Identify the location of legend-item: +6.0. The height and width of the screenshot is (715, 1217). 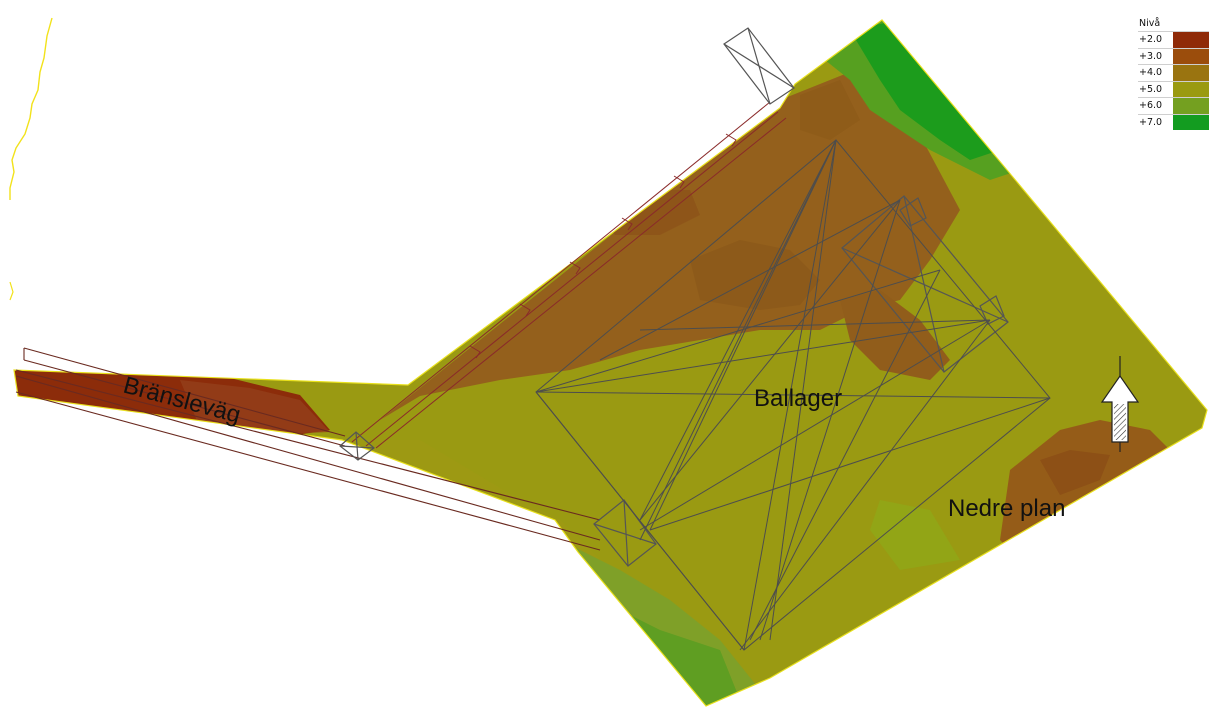
(1173, 105).